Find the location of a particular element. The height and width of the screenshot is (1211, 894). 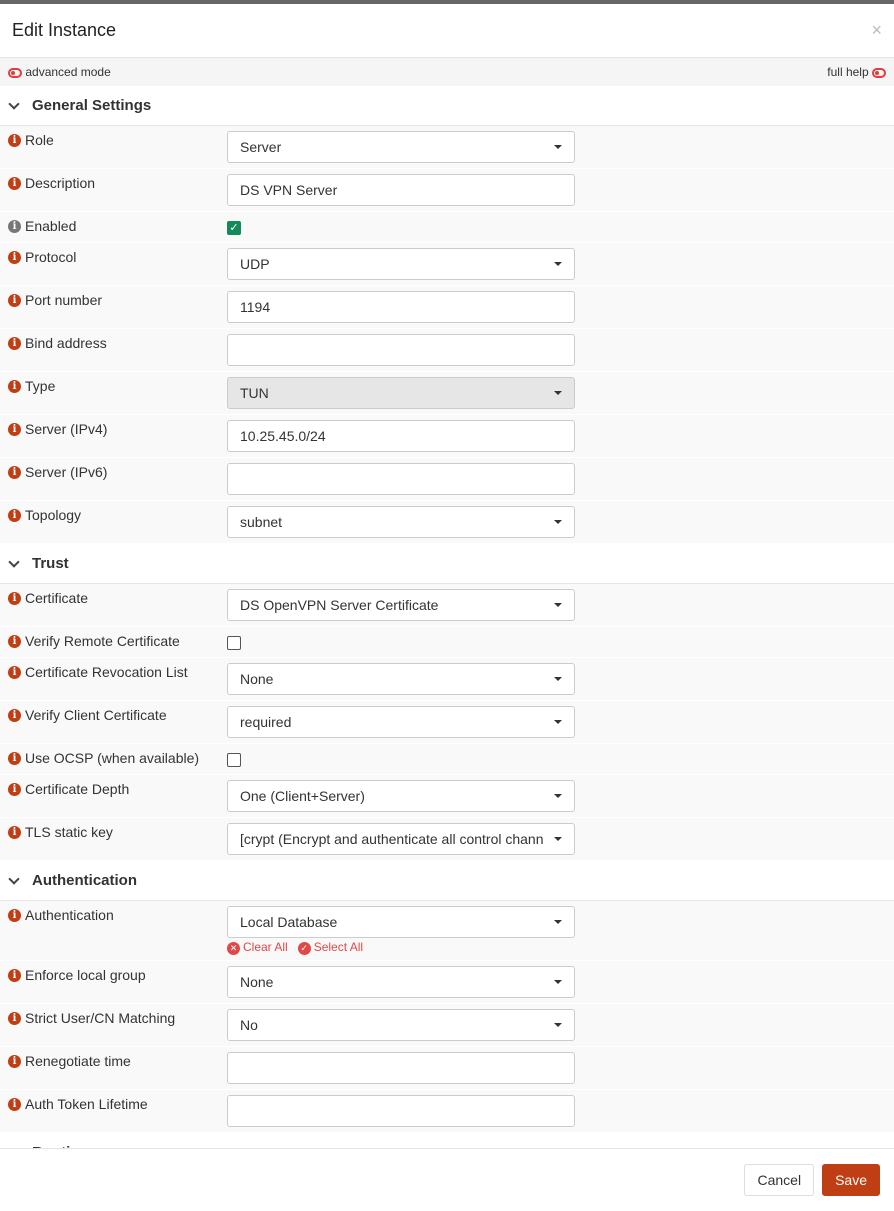

type-label: Type is located at coordinates (40, 386).